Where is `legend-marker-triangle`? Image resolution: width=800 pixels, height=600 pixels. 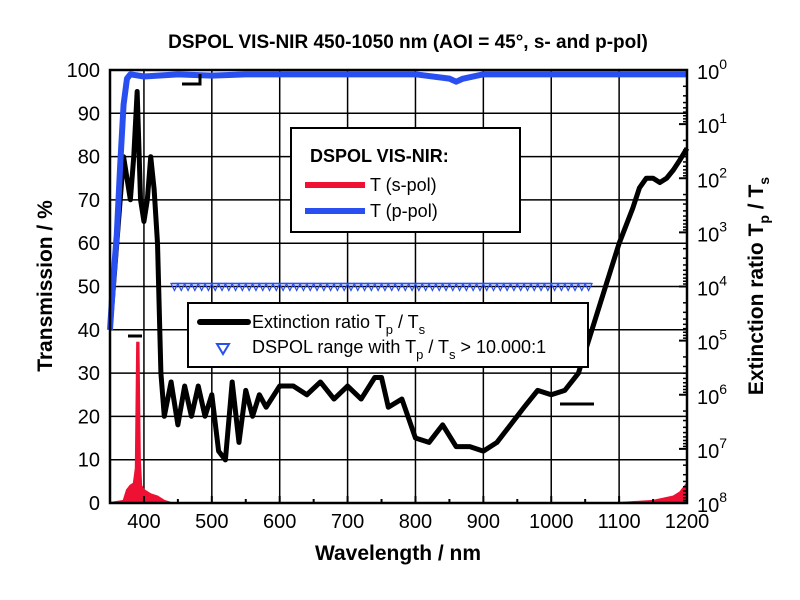 legend-marker-triangle is located at coordinates (223, 349).